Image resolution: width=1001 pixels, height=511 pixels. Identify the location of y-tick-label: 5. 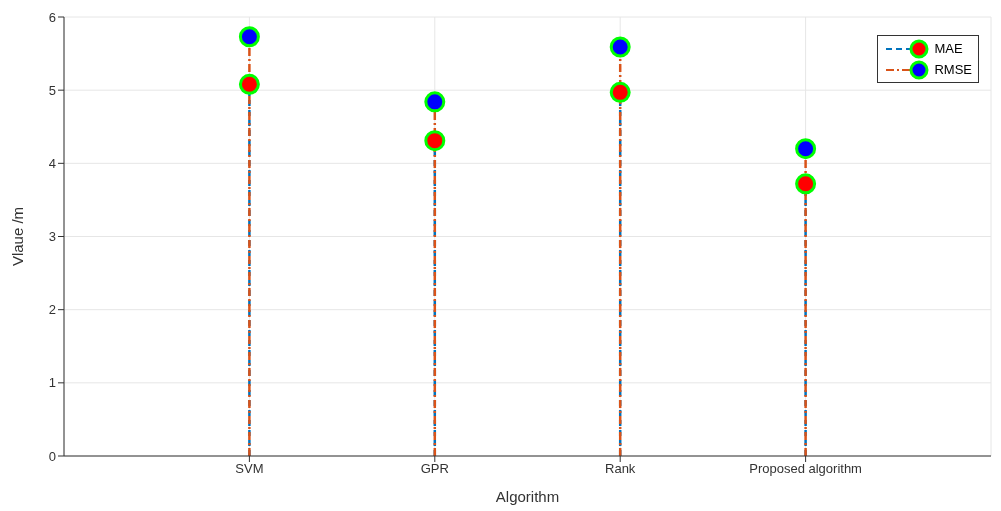
(52, 90).